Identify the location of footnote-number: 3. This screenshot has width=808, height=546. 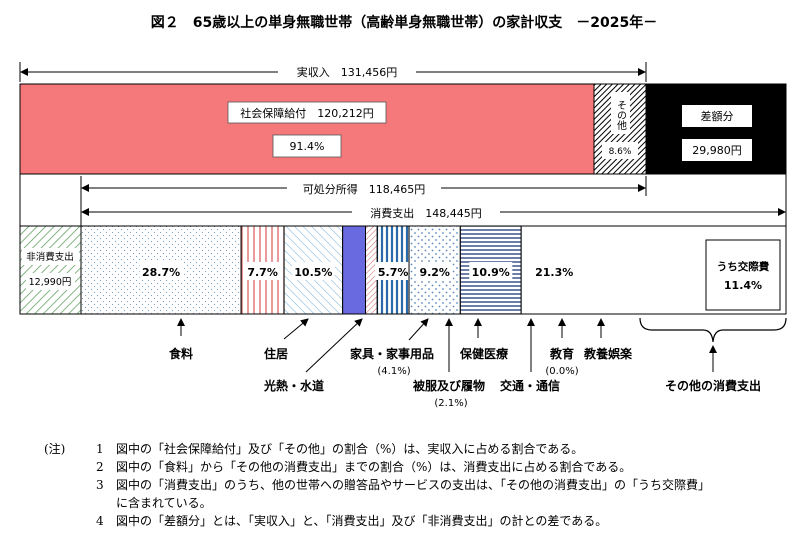
(100, 485).